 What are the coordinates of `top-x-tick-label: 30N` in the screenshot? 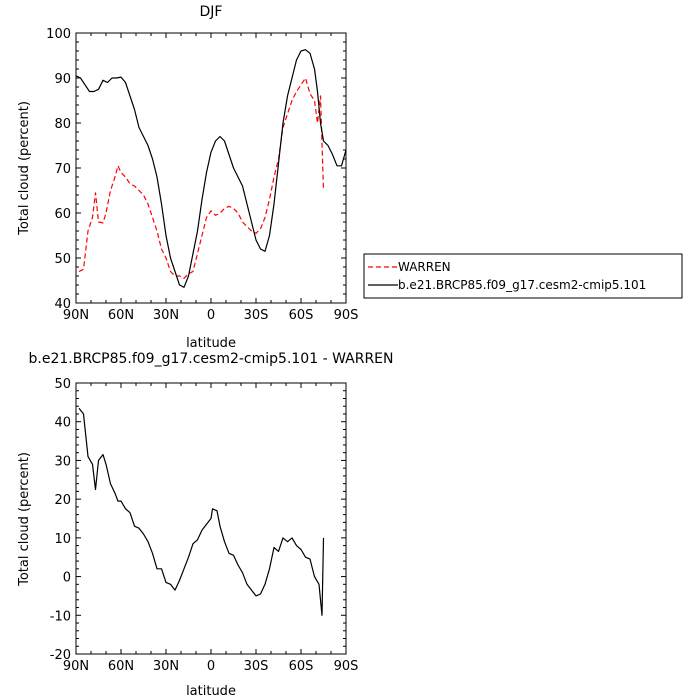 It's located at (166, 315).